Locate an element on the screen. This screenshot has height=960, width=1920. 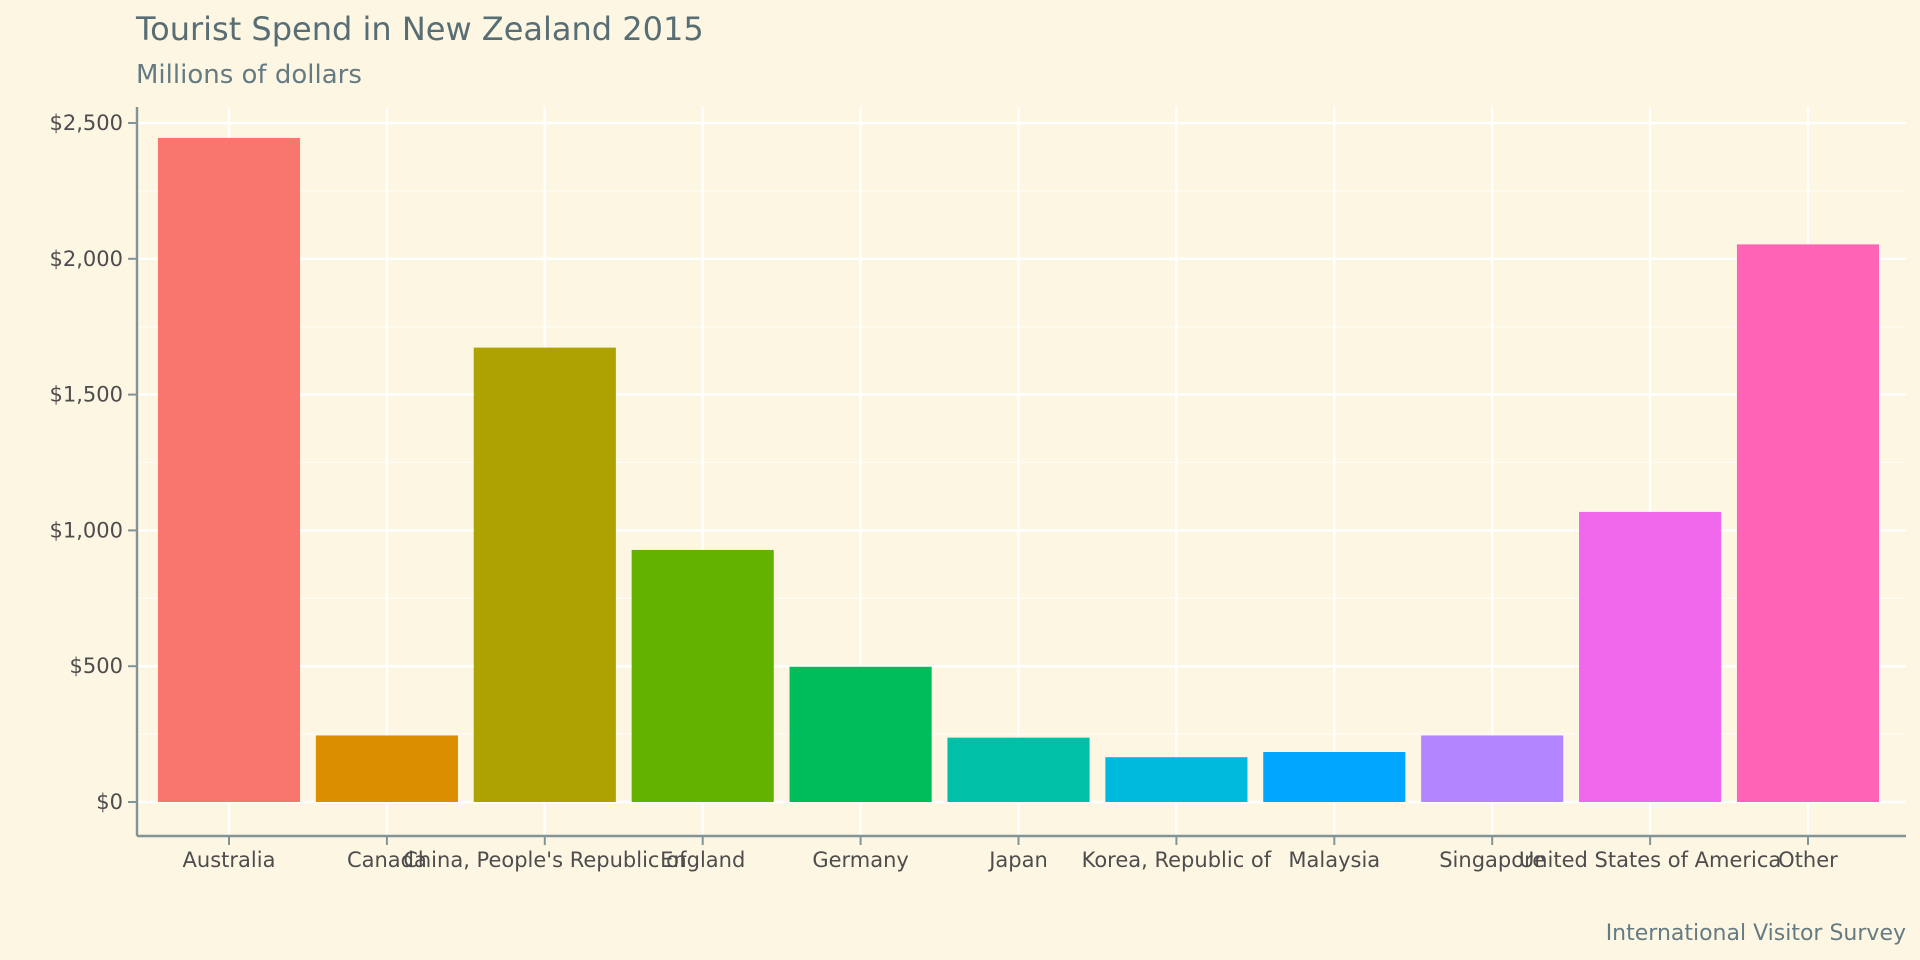
x-tick-label: China, People's Republic of is located at coordinates (545, 860).